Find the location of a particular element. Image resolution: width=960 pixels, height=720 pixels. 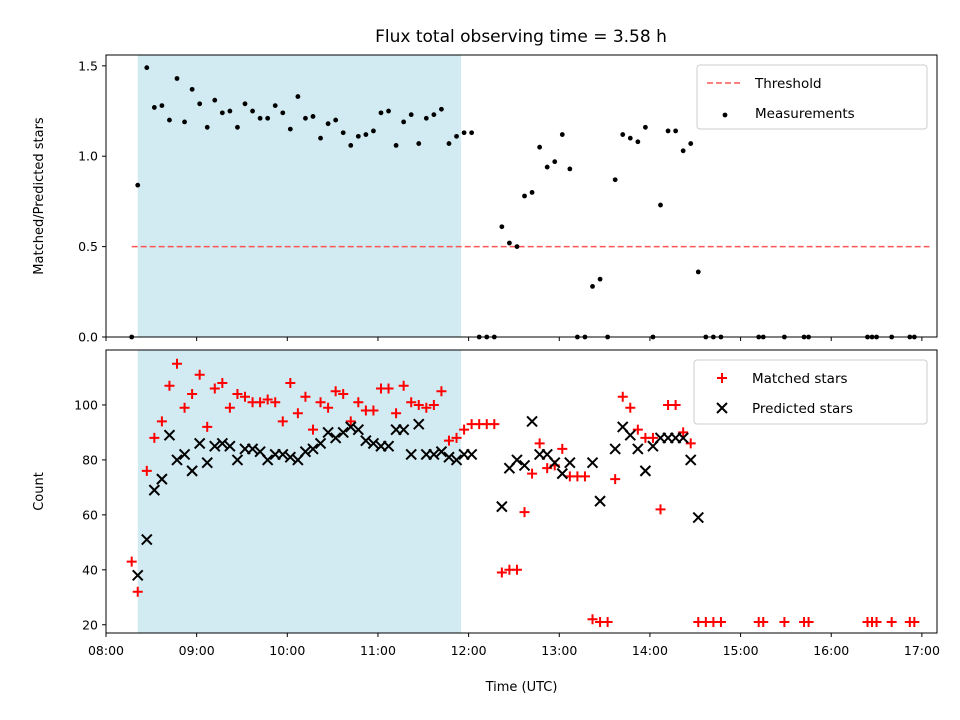

y-tick-label: 80 is located at coordinates (90, 459).